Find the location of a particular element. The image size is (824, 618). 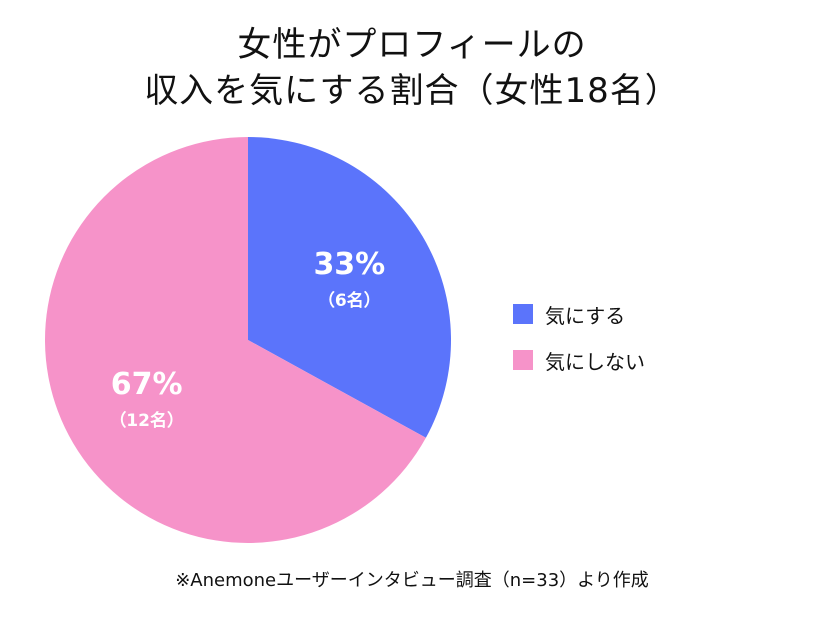

legend-item-care: 気にする is located at coordinates (579, 315).